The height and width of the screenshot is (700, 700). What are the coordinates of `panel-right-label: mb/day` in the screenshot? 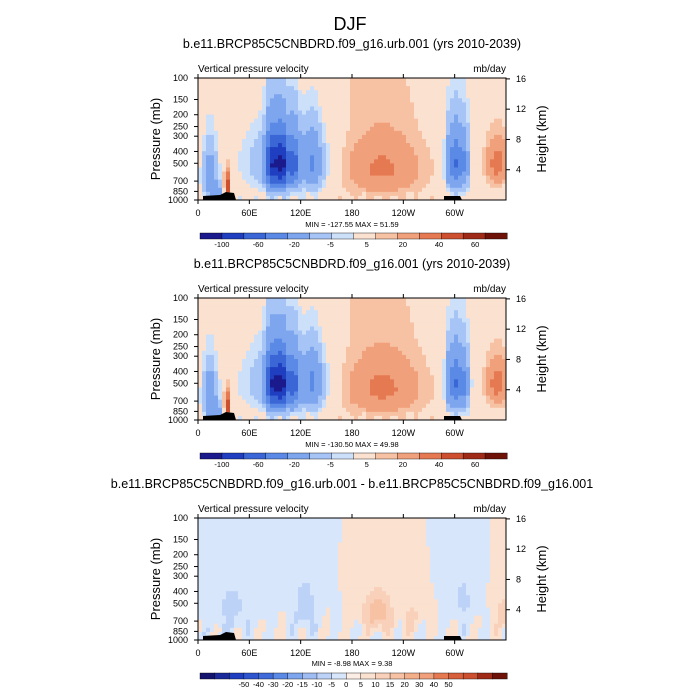 It's located at (489, 69).